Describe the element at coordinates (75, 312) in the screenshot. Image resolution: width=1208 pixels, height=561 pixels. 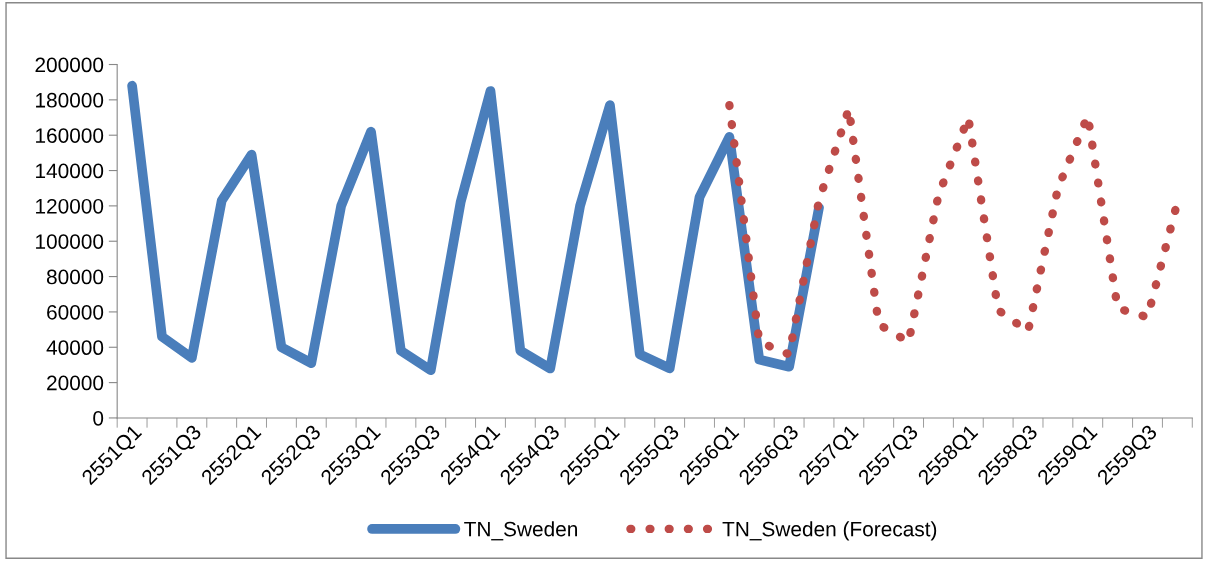
I see `y-tick-label: 60000` at that location.